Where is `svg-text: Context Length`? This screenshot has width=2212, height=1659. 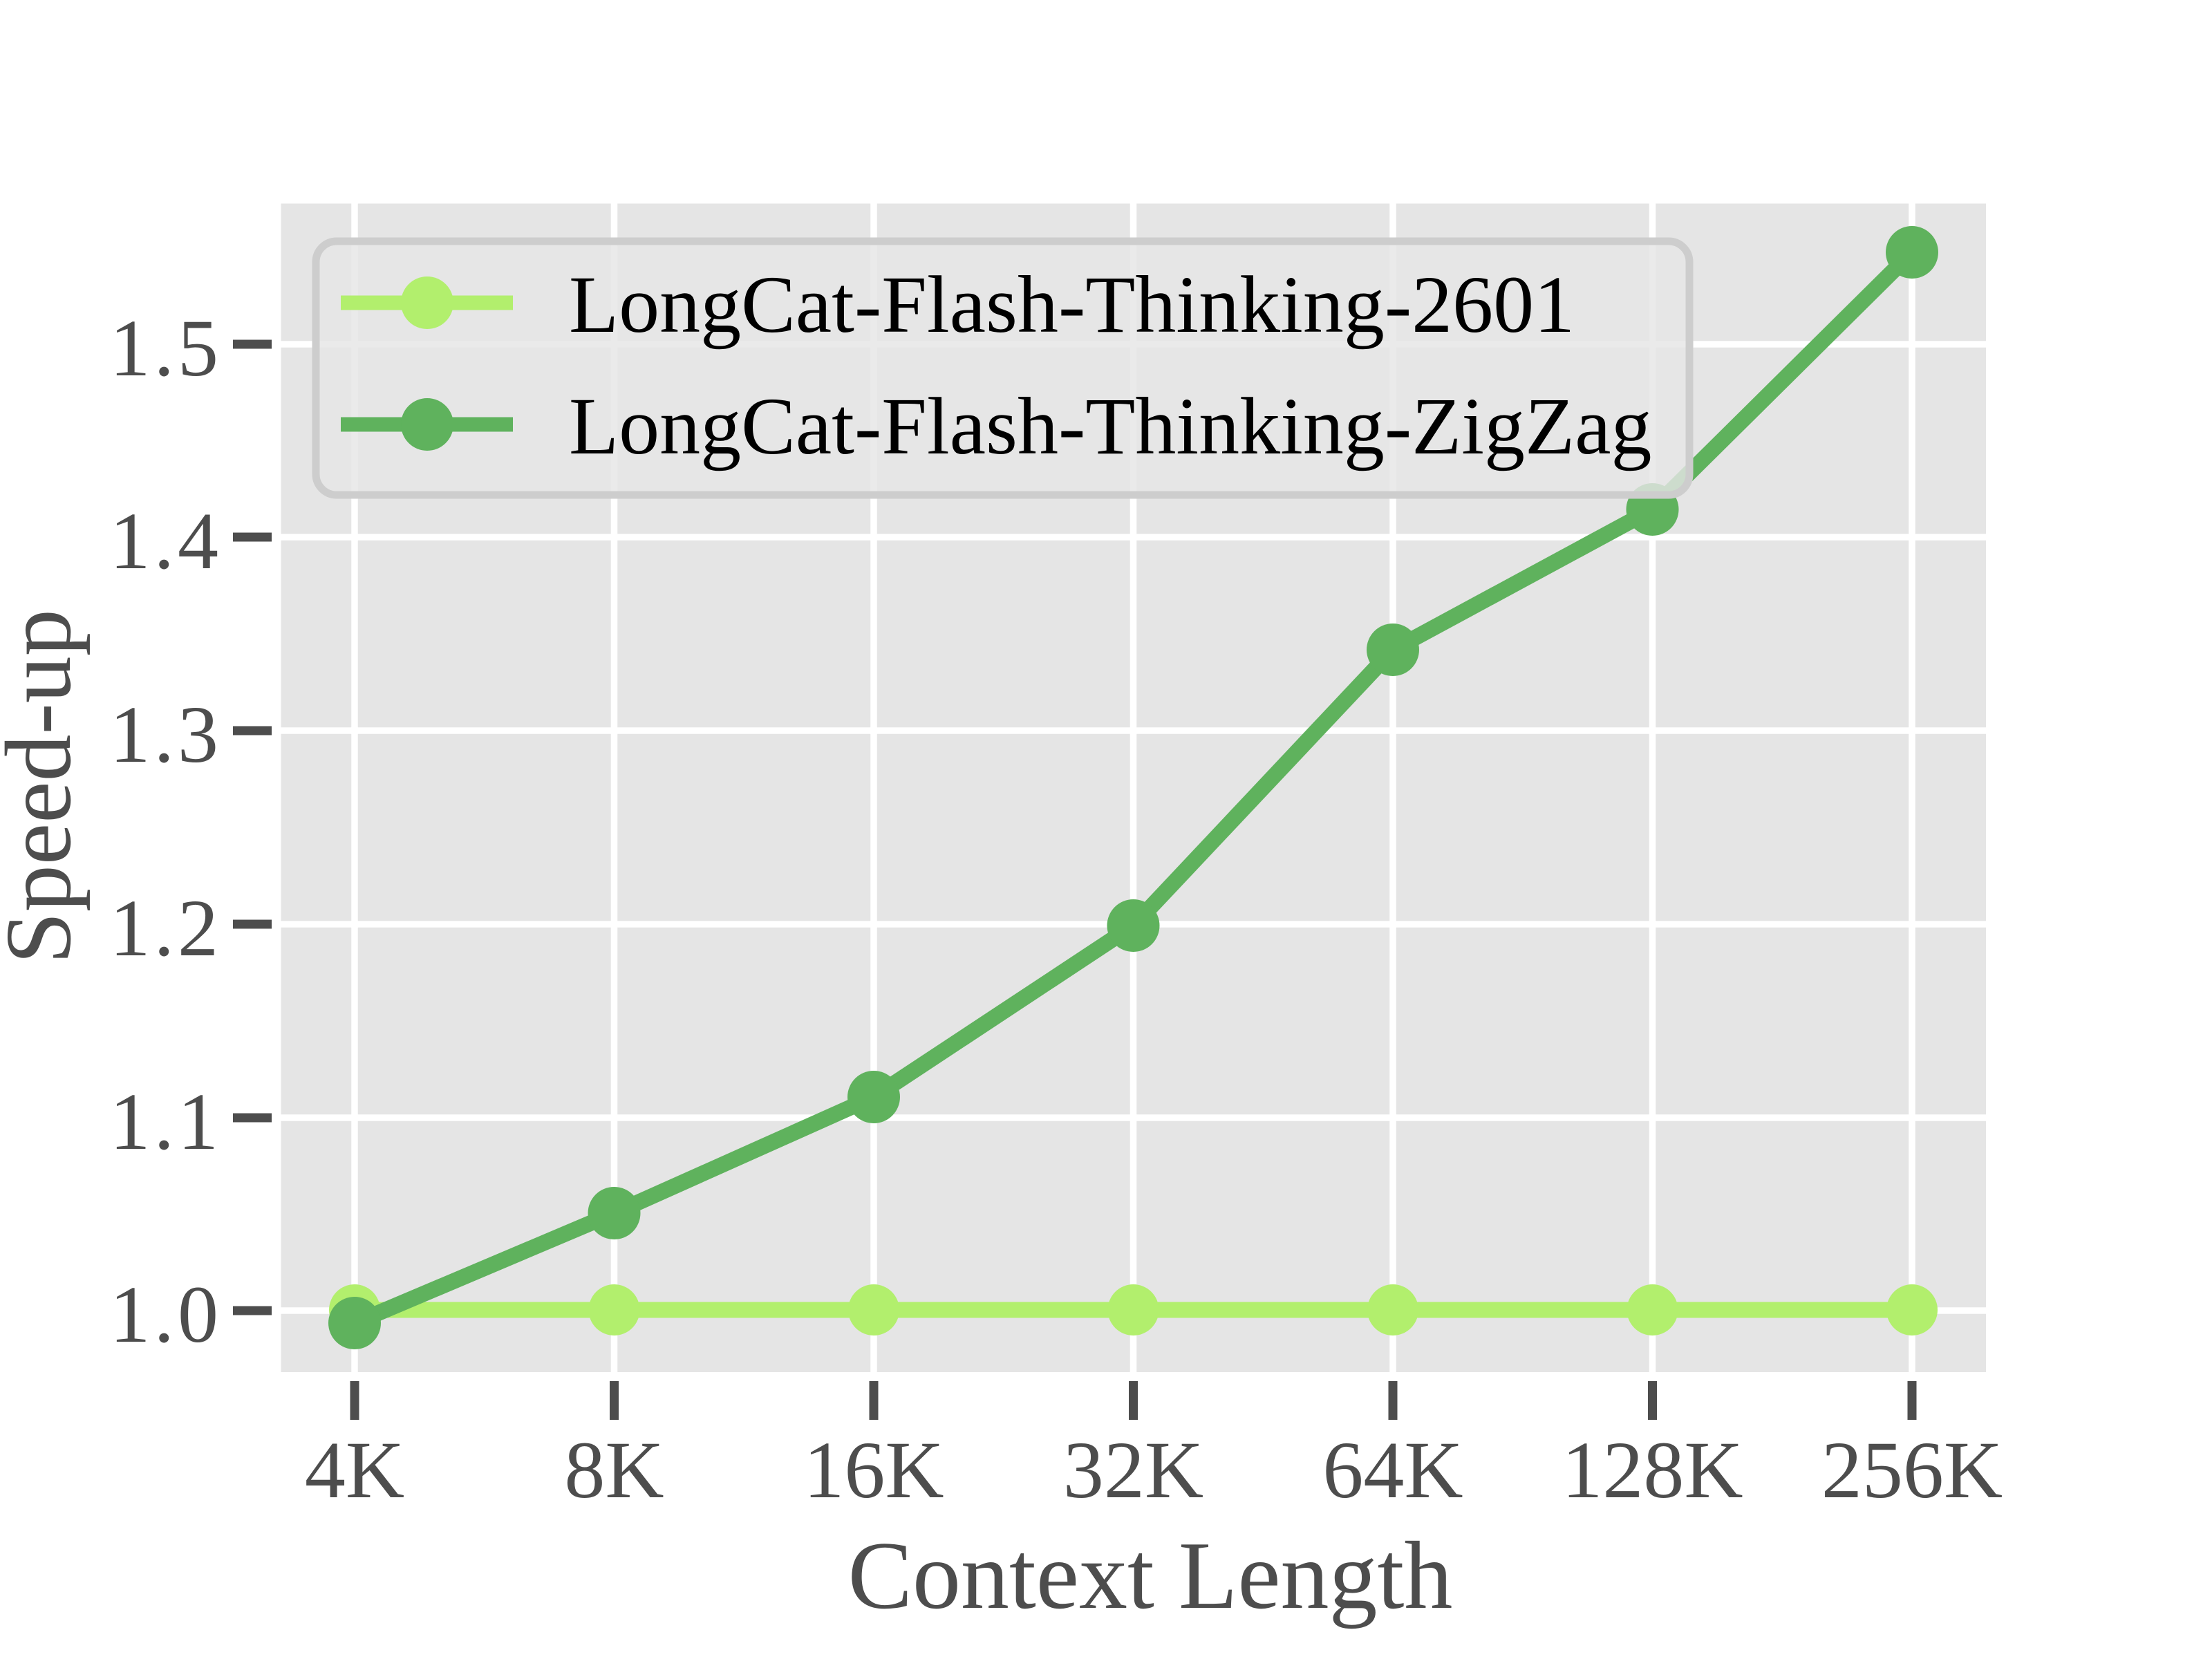
svg-text: Context Length is located at coordinates (1150, 1576).